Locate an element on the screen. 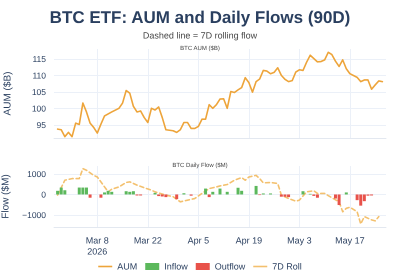  legend-label: AUM is located at coordinates (127, 267).